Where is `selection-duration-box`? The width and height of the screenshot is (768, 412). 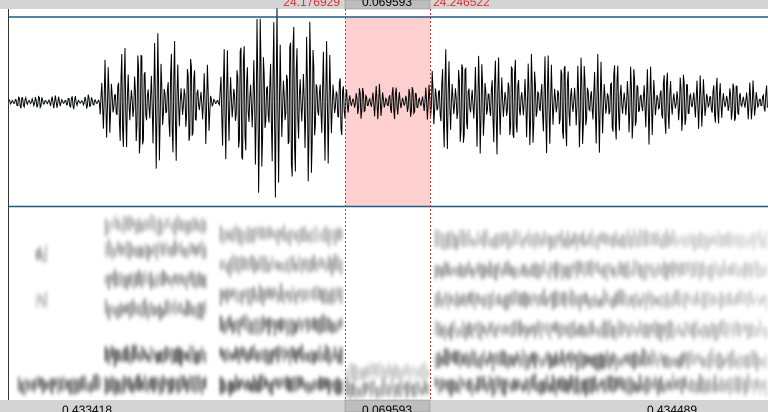
selection-duration-box is located at coordinates (387, 5).